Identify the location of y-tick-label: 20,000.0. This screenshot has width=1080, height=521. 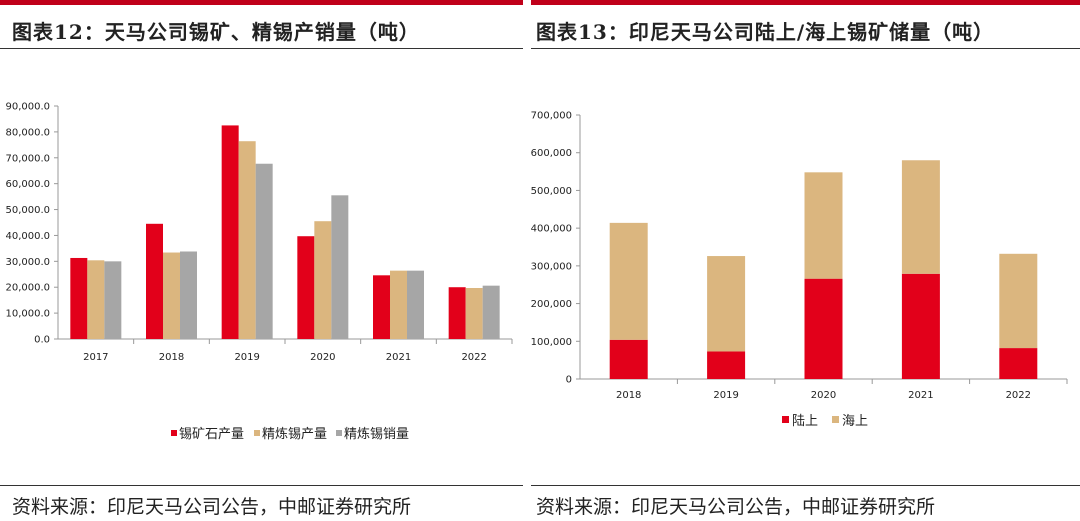
(27, 288).